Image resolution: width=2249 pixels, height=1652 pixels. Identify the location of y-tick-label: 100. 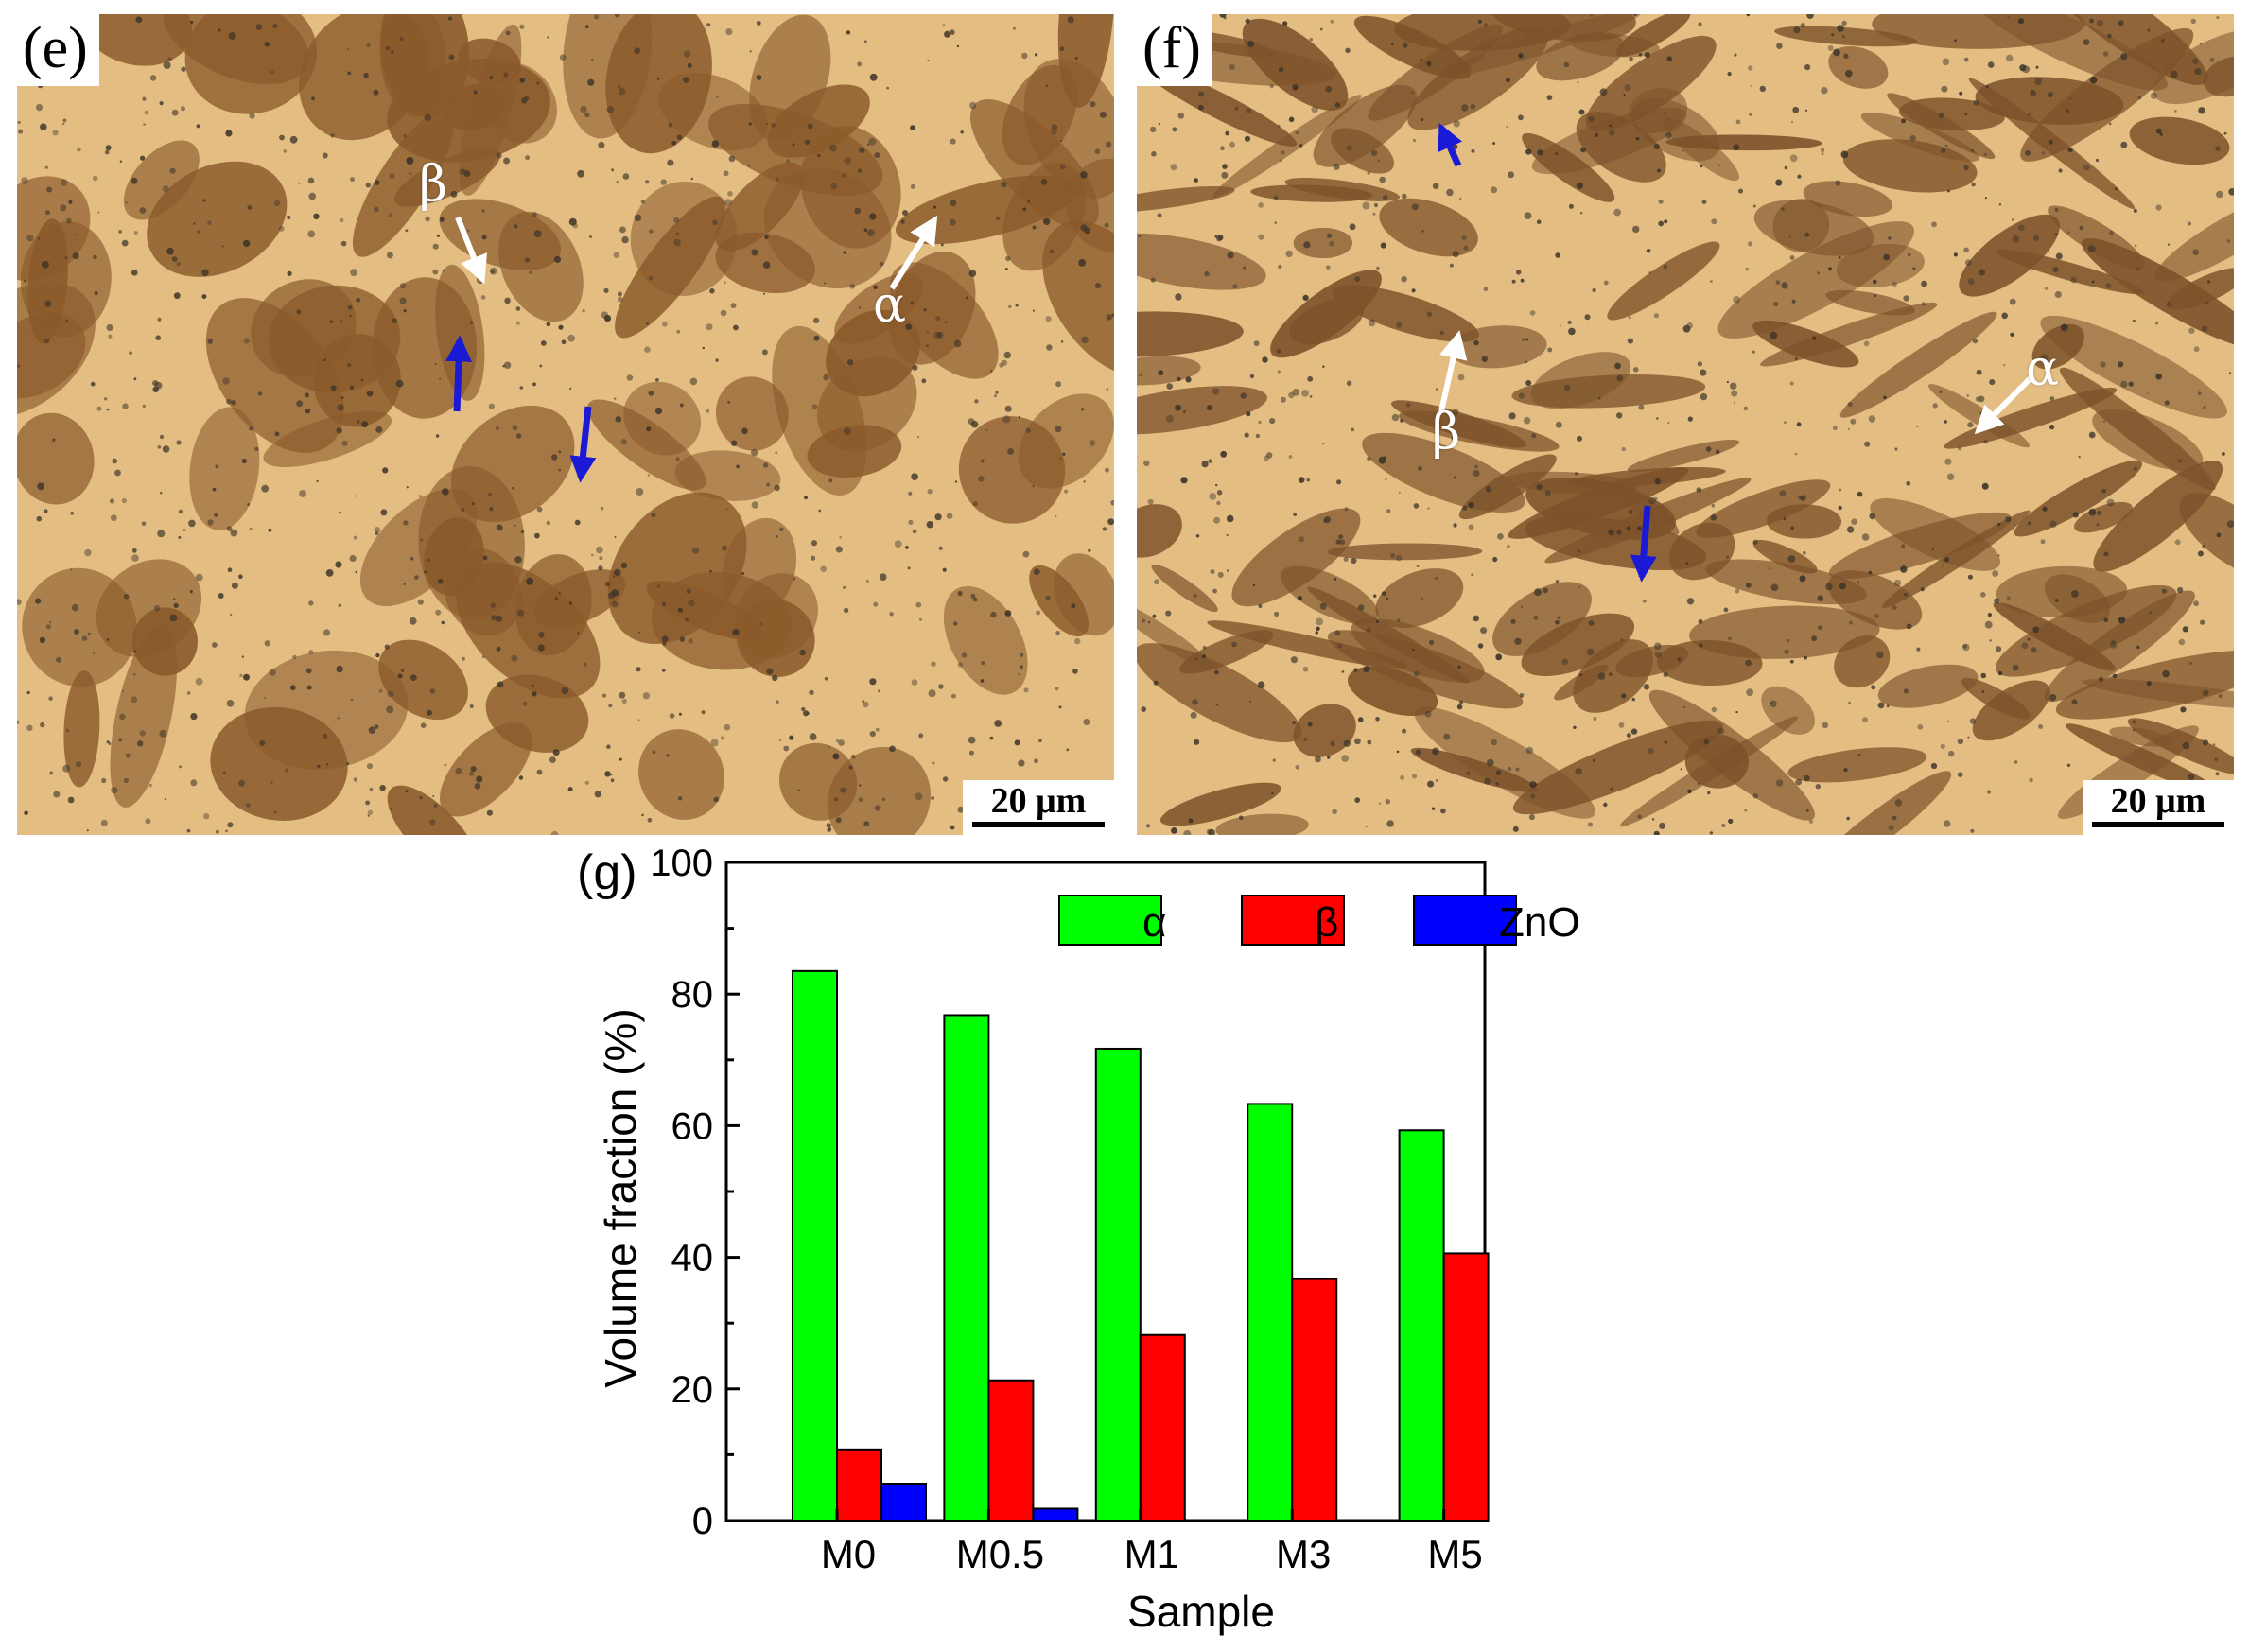
(681, 864).